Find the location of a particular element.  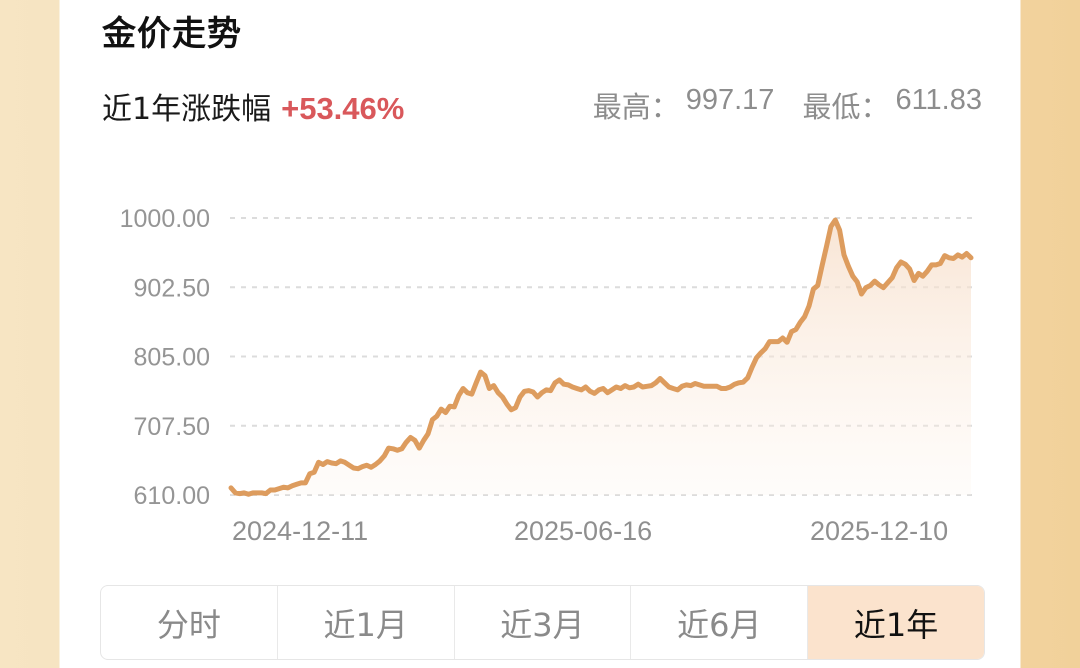

high-value: 997.17 is located at coordinates (730, 100).